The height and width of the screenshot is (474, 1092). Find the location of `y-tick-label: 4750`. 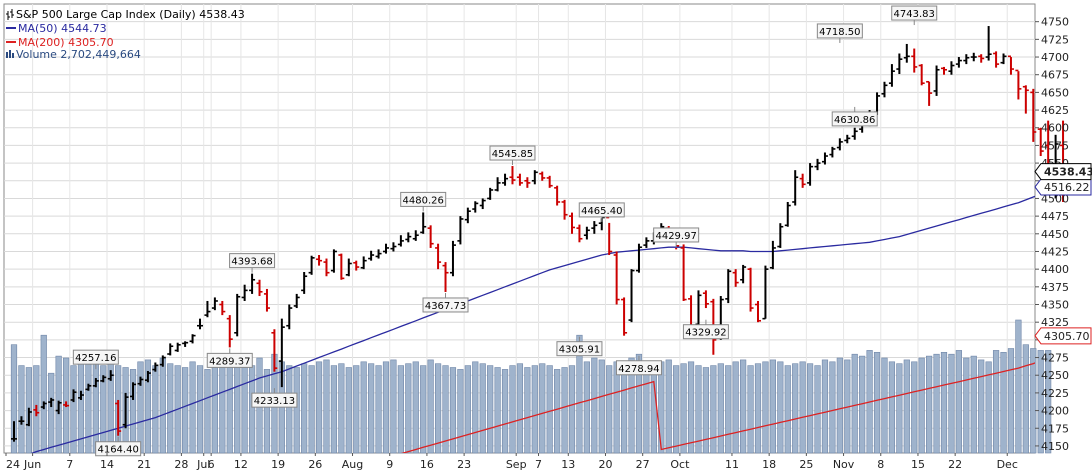

y-tick-label: 4750 is located at coordinates (1055, 22).